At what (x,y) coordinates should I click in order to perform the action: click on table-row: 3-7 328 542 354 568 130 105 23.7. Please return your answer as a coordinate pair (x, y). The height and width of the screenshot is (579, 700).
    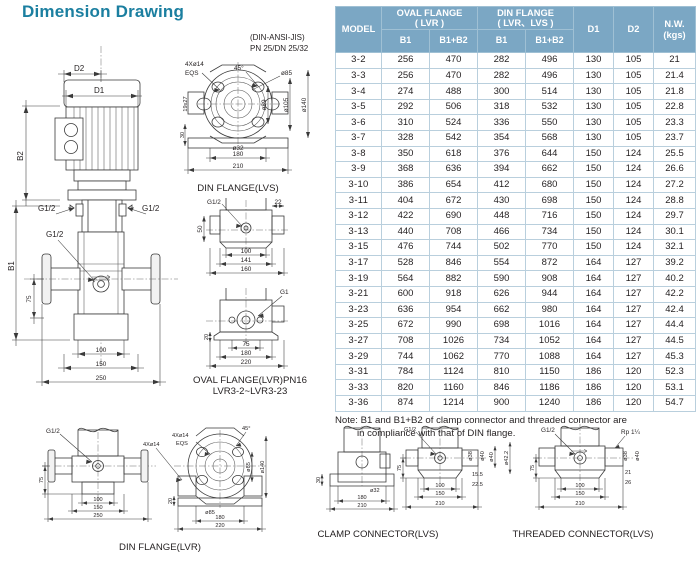
    Looking at the image, I should click on (515, 138).